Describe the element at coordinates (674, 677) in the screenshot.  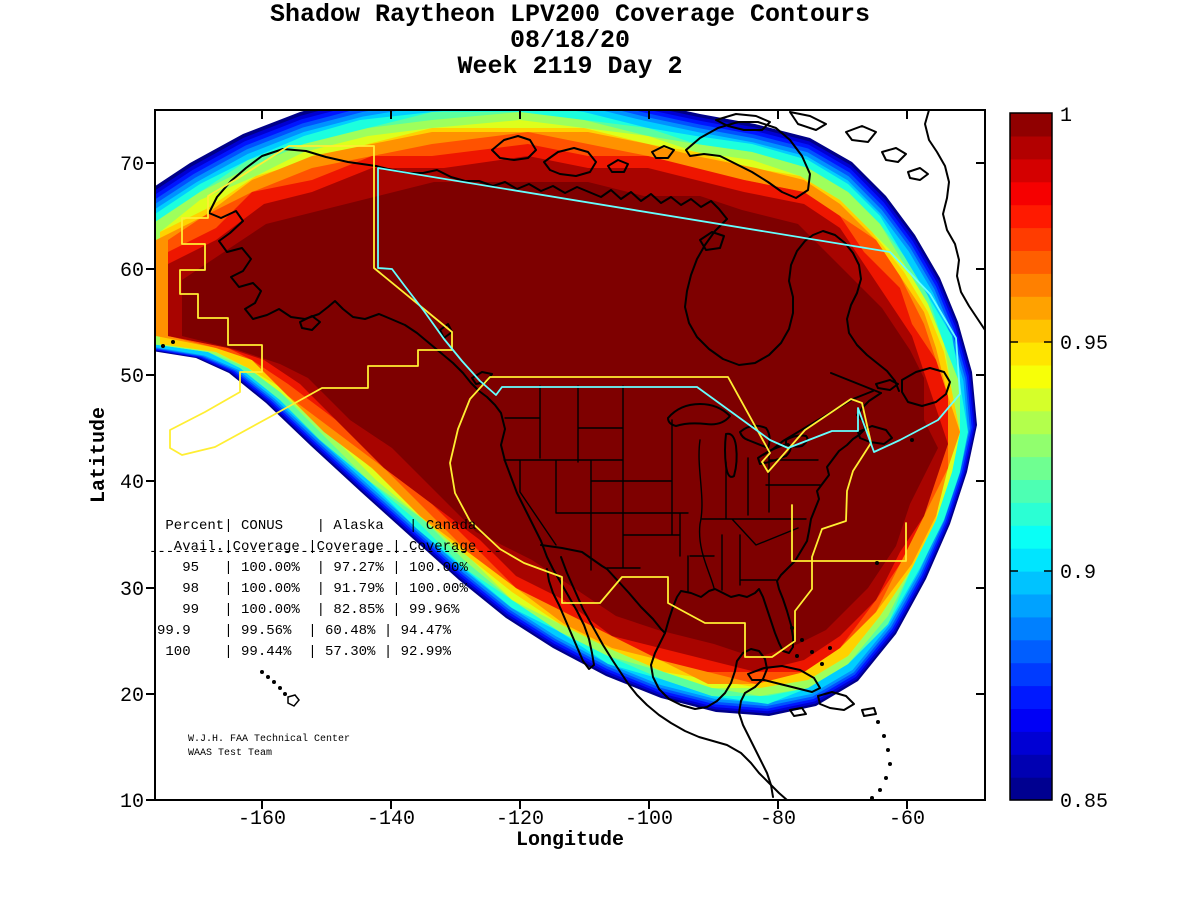
I see `mexico-coastline` at that location.